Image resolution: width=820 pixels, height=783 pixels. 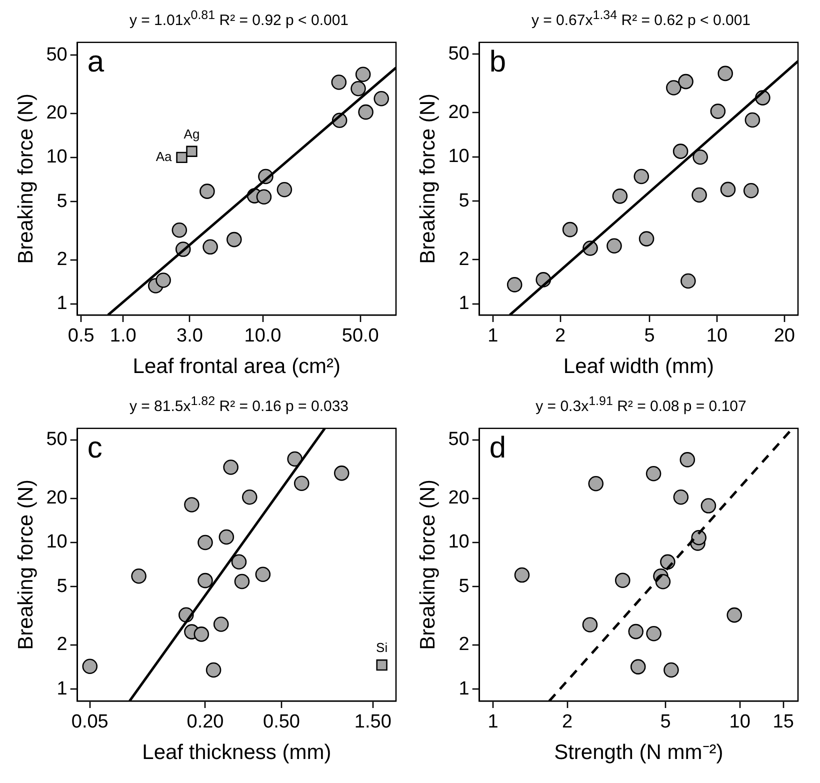 I want to click on x-axis-title: Strength (N mm⁻²), so click(x=639, y=752).